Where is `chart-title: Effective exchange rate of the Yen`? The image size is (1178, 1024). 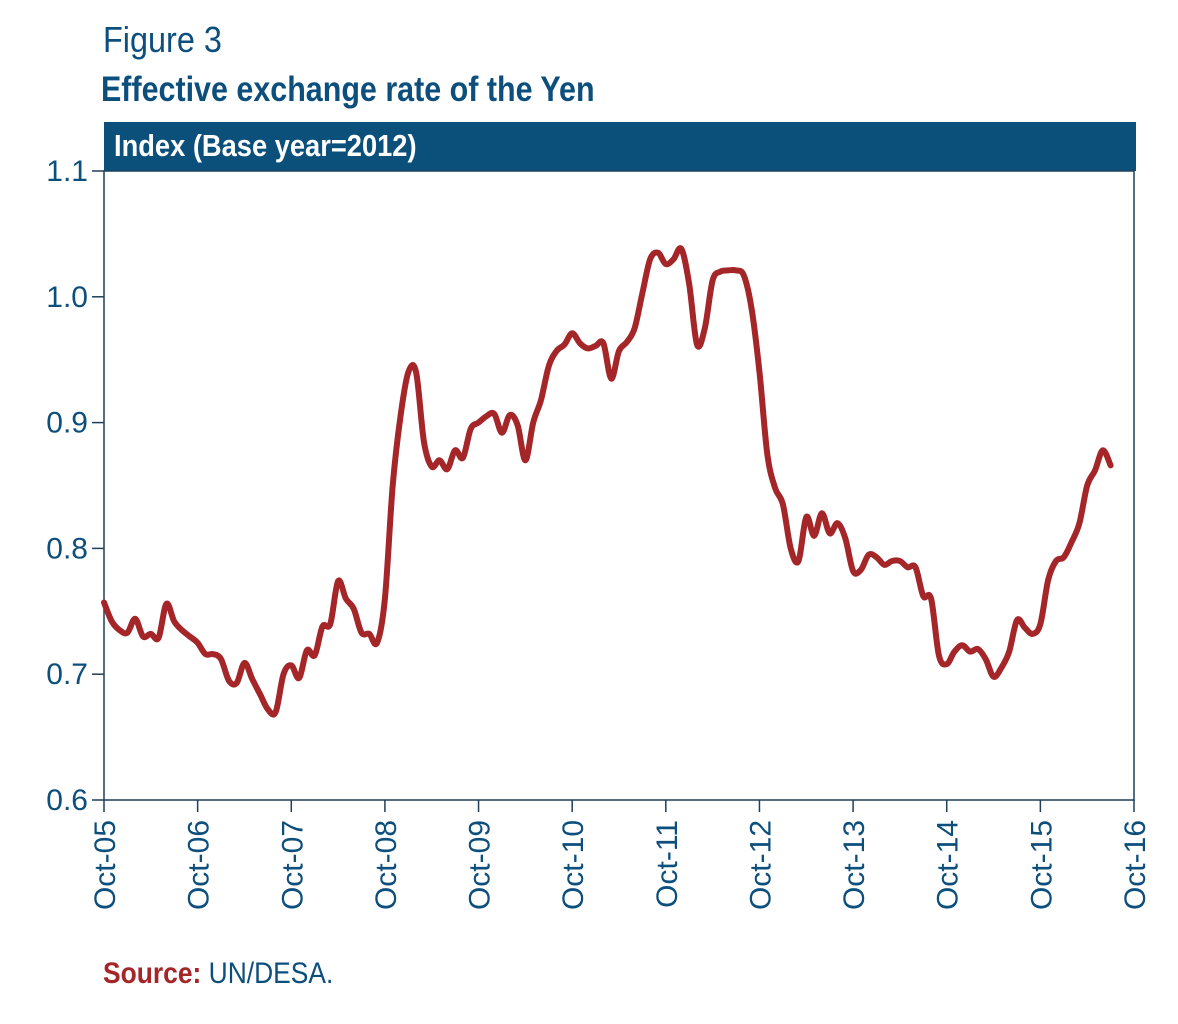
chart-title: Effective exchange rate of the Yen is located at coordinates (348, 89).